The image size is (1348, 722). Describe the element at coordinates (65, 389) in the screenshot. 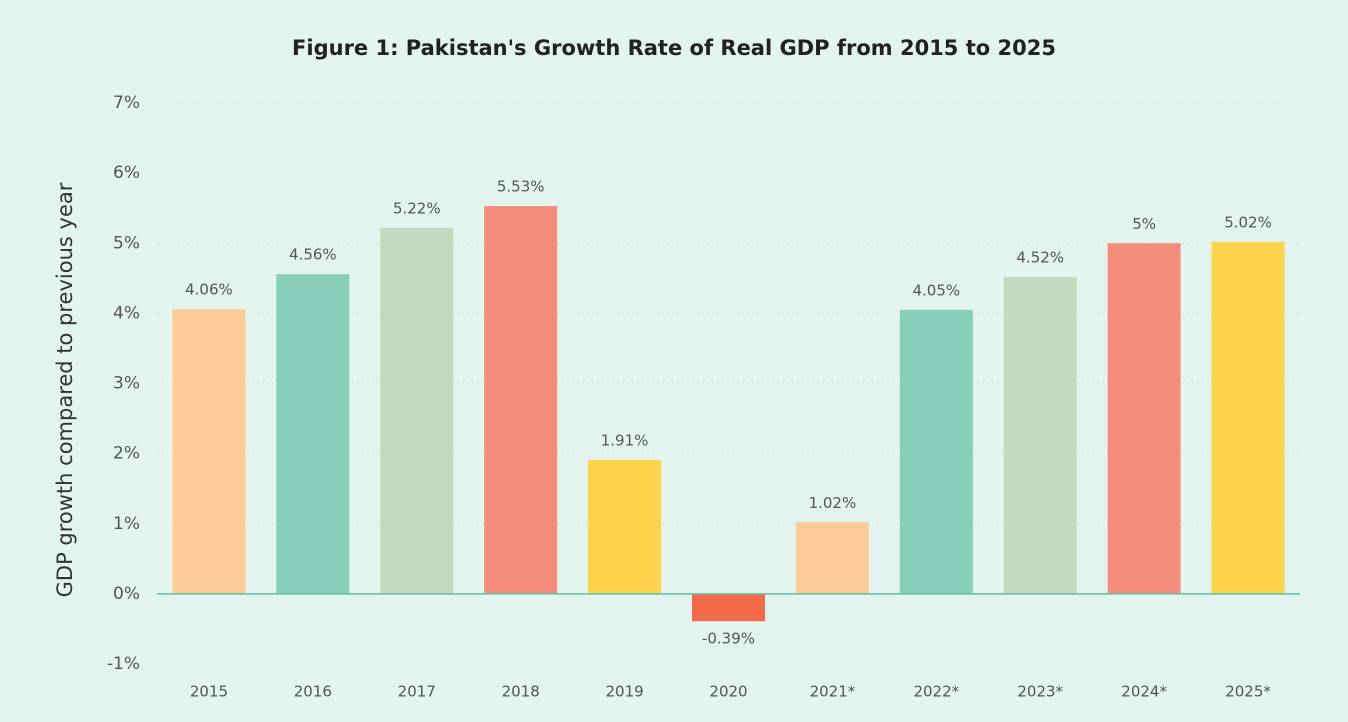

I see `y-axis-label: GDP growth compared to previous year` at that location.